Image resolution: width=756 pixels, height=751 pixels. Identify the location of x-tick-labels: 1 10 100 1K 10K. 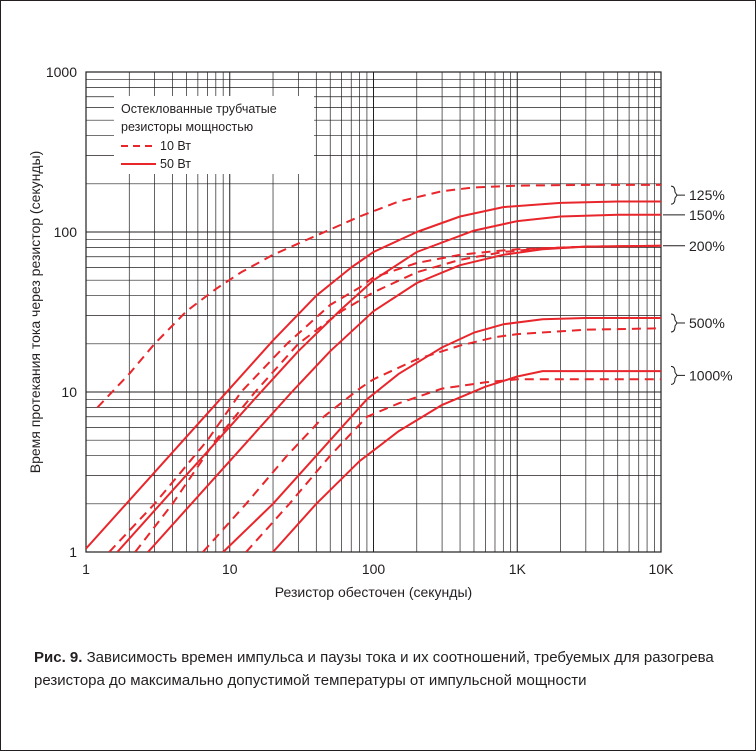
(378, 569).